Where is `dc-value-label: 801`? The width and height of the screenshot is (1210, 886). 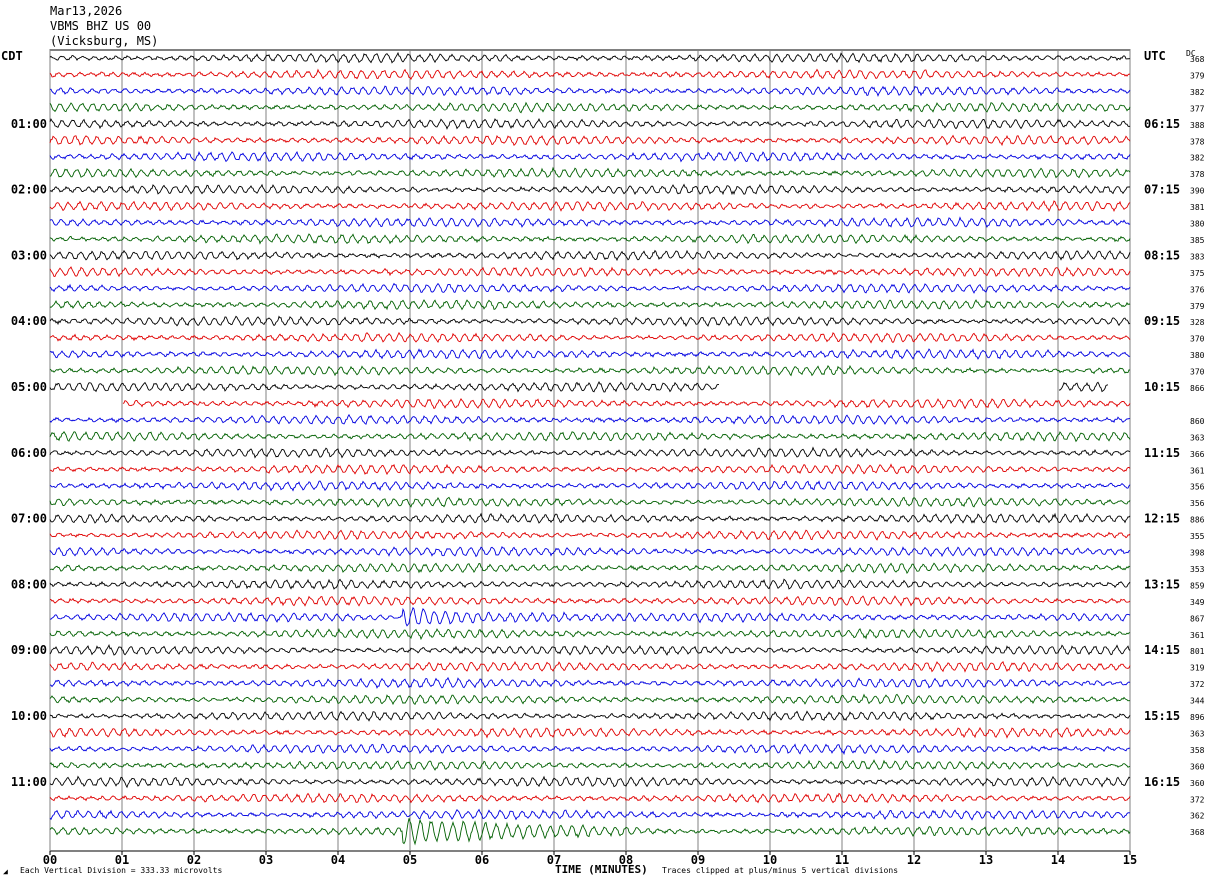 dc-value-label: 801 is located at coordinates (1197, 651).